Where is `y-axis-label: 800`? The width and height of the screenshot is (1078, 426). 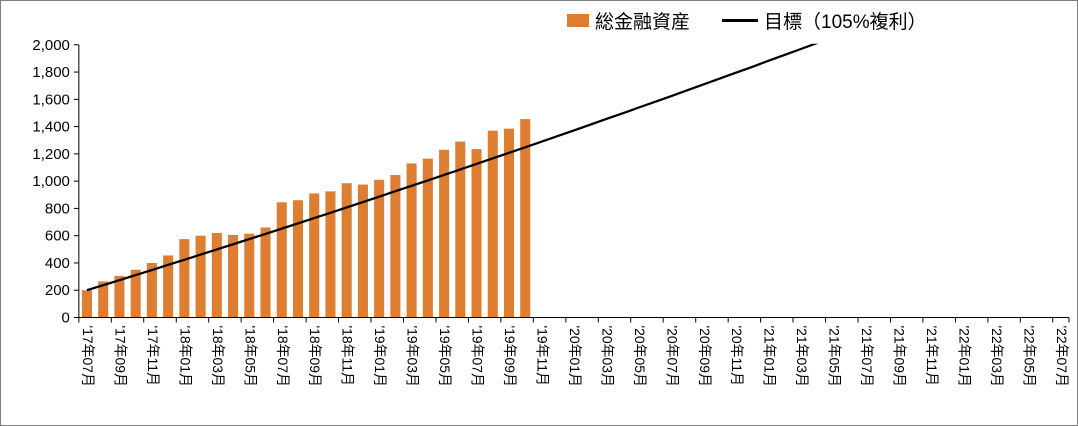
y-axis-label: 800 is located at coordinates (57, 208).